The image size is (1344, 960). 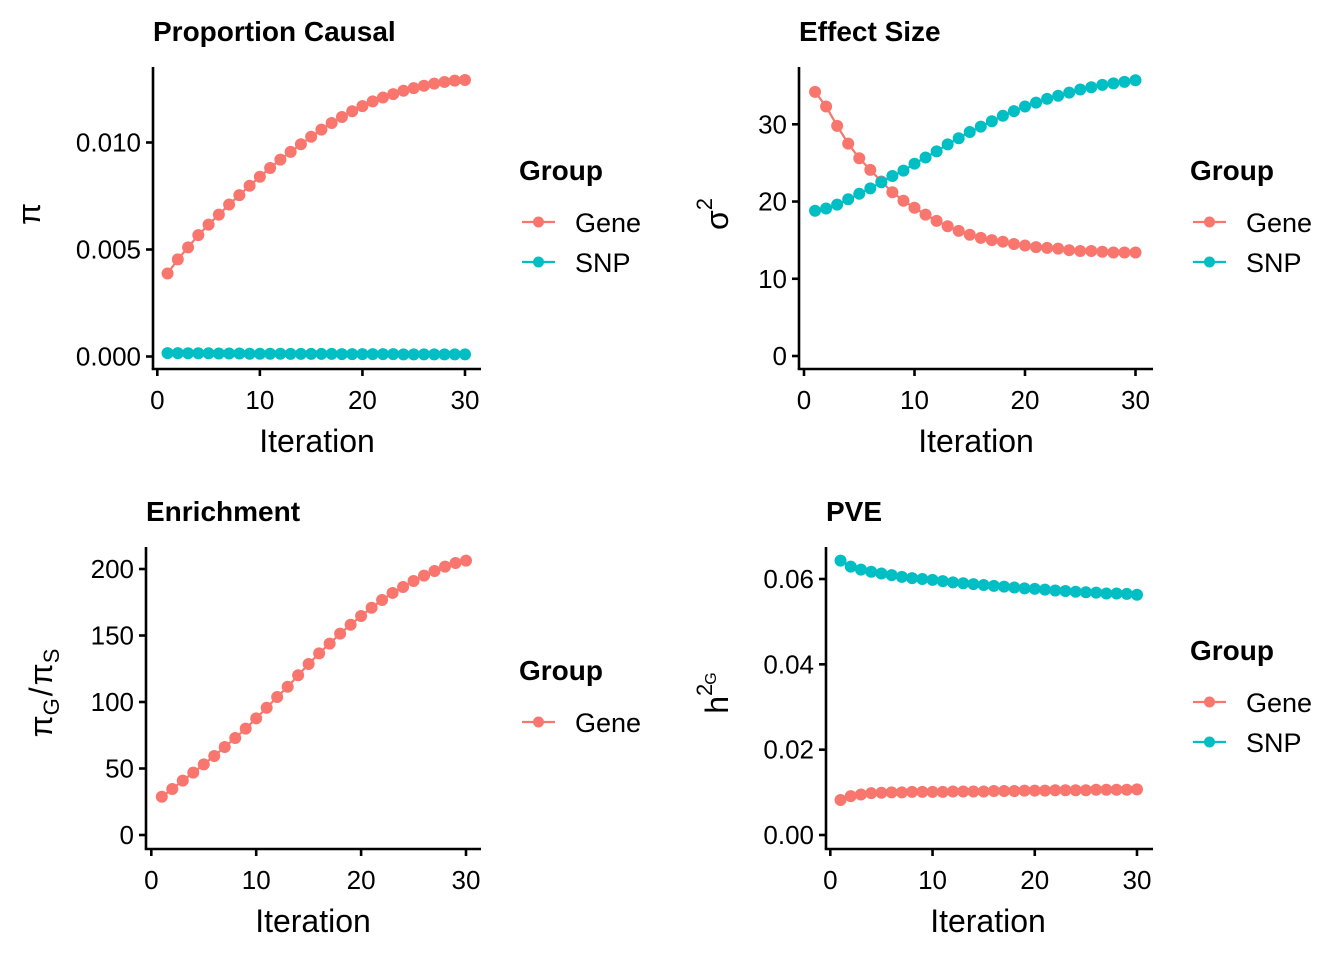 I want to click on legend-item-snp: SNP, so click(x=1247, y=263).